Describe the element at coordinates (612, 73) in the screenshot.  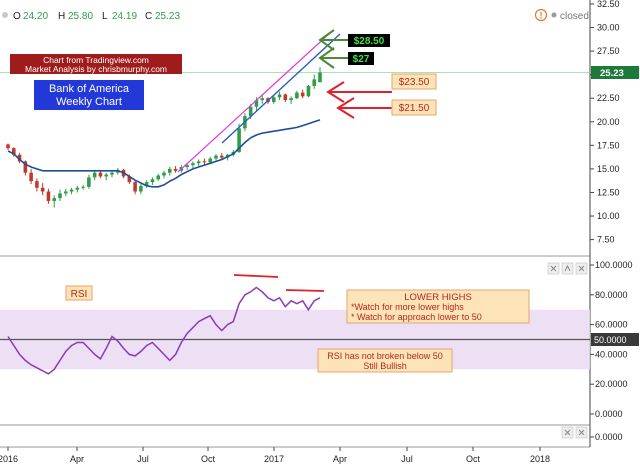
I see `current-price-value: 25.23` at that location.